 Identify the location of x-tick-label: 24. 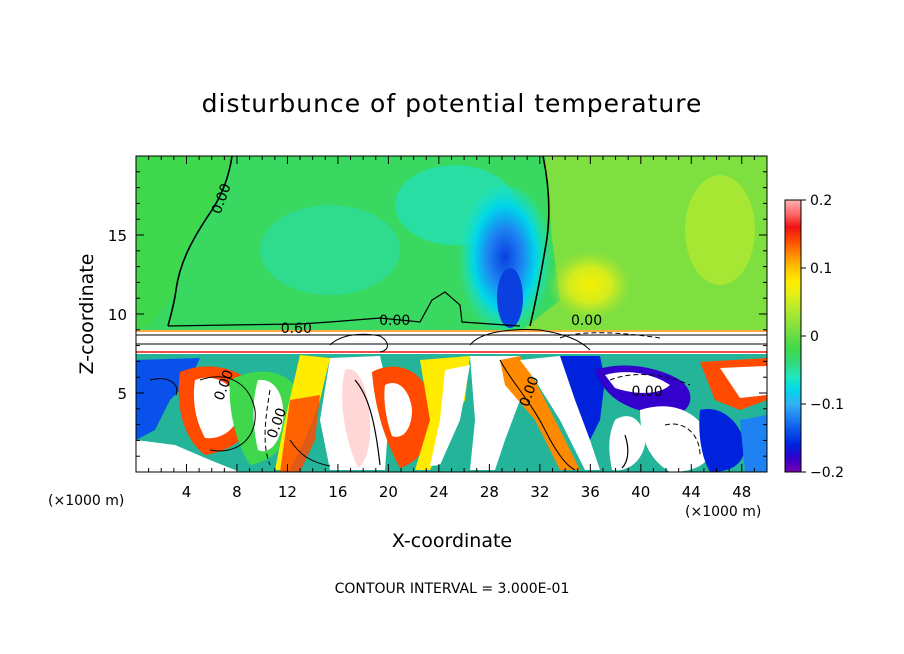
(438, 492).